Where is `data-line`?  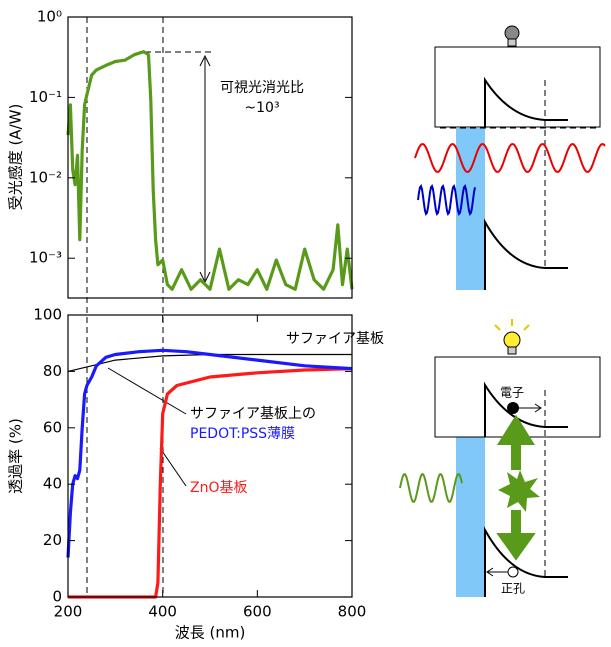
data-line is located at coordinates (209, 362).